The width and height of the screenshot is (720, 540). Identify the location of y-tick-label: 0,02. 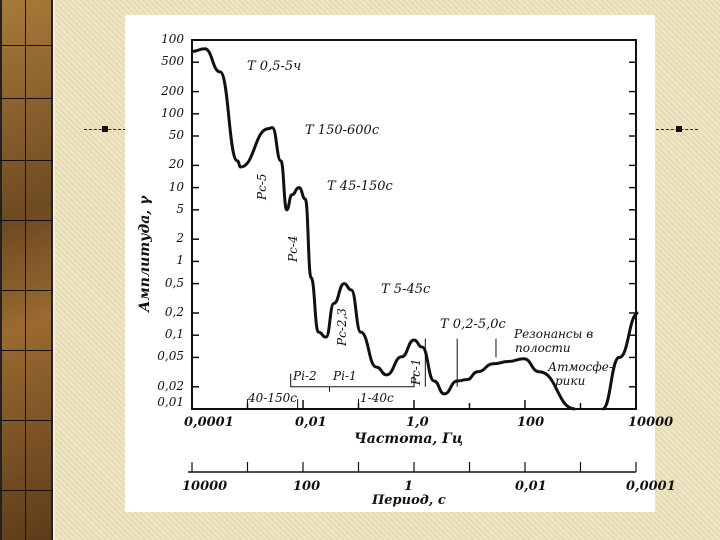
(170, 385).